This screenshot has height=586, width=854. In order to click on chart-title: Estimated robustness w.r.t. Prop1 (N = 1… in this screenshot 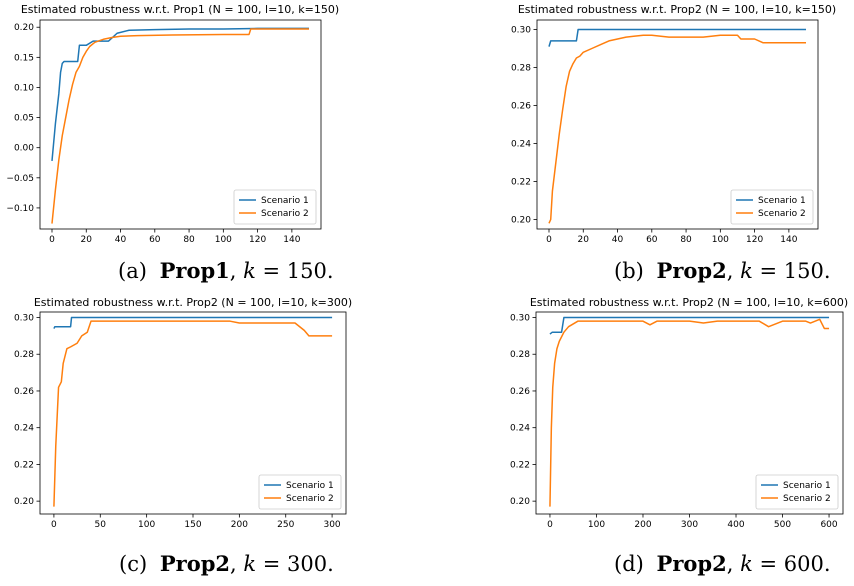, I will do `click(180, 9)`.